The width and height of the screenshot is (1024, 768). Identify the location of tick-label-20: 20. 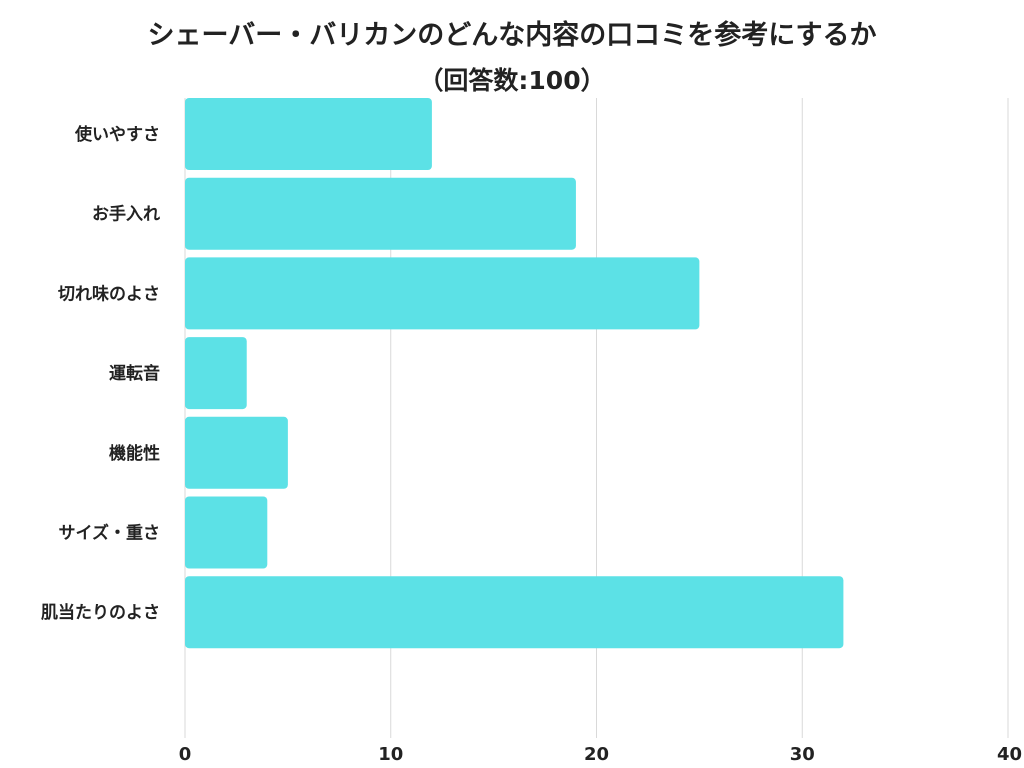
(596, 754).